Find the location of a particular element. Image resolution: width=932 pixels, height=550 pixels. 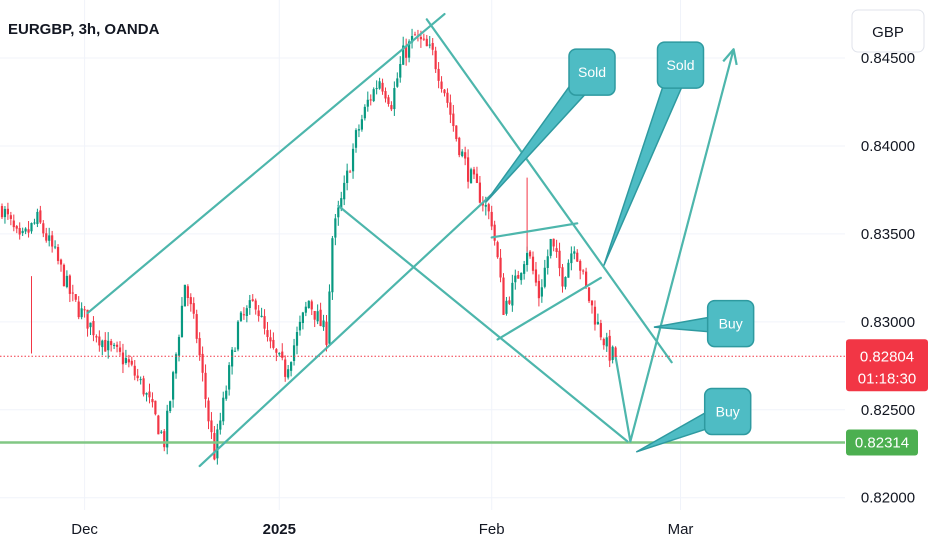

buy-callout: Buy is located at coordinates (693, 420).